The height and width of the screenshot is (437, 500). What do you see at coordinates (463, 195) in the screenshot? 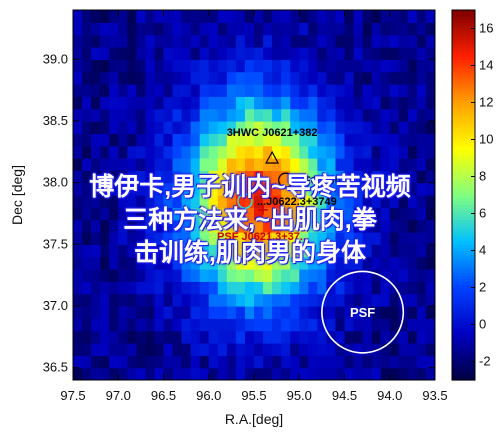
I see `colorbar` at bounding box center [463, 195].